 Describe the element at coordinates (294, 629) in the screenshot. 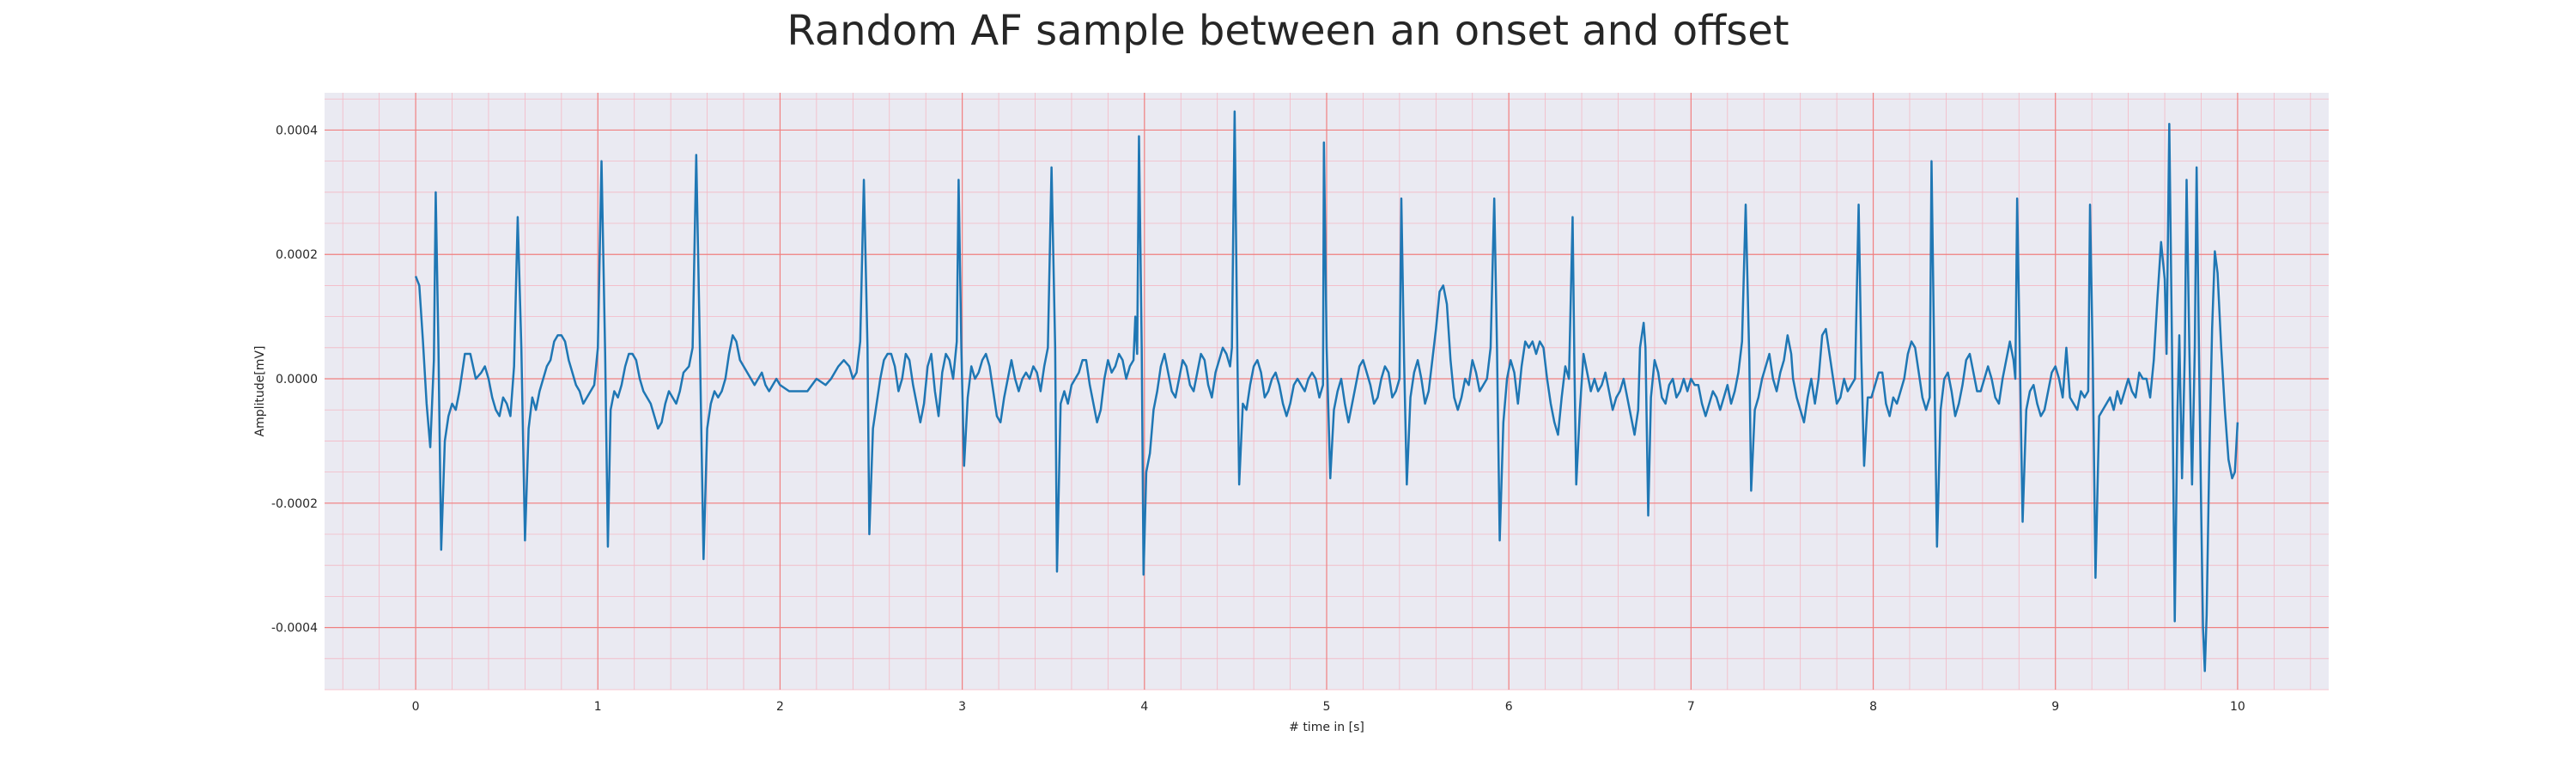

I see `y-tick-label: -0.0004` at that location.